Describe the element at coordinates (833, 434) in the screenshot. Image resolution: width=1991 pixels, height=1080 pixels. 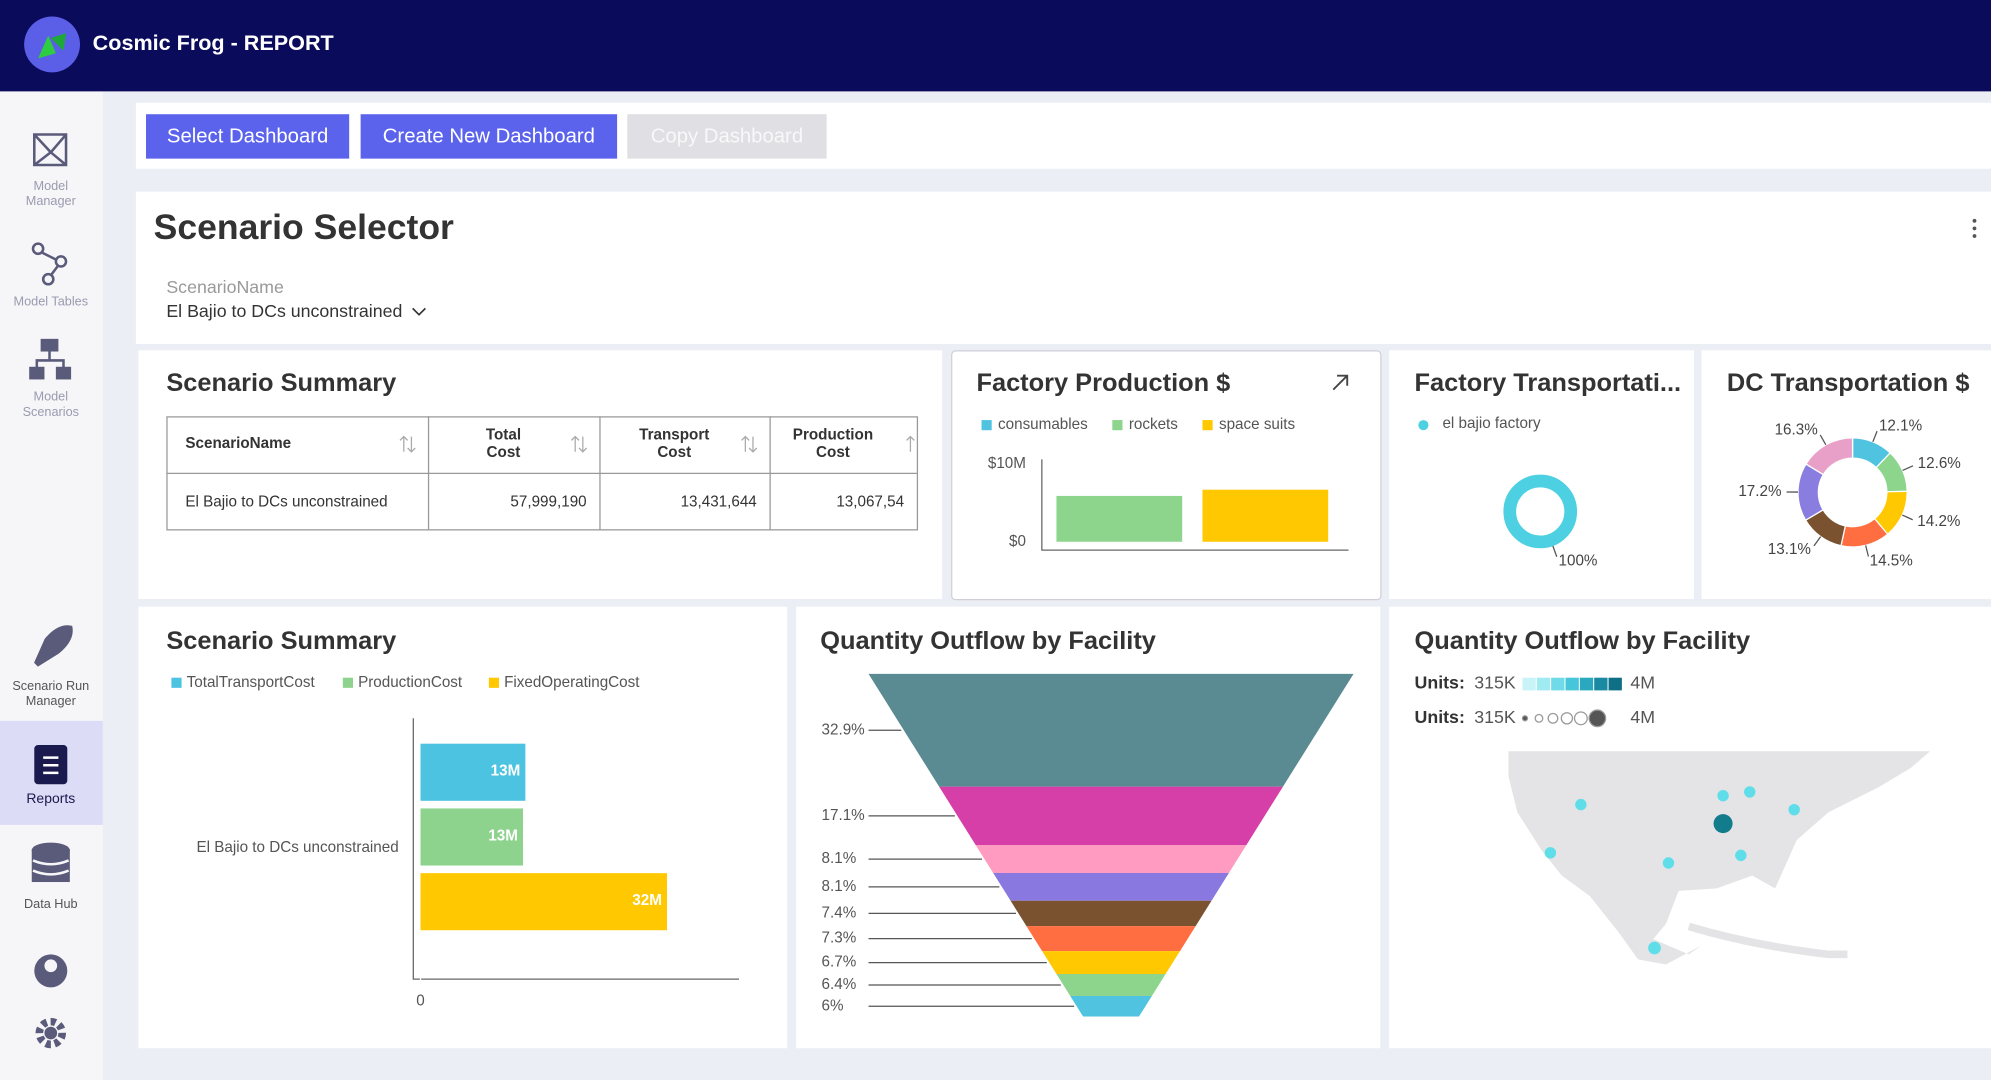
I see `column-header: Production` at that location.